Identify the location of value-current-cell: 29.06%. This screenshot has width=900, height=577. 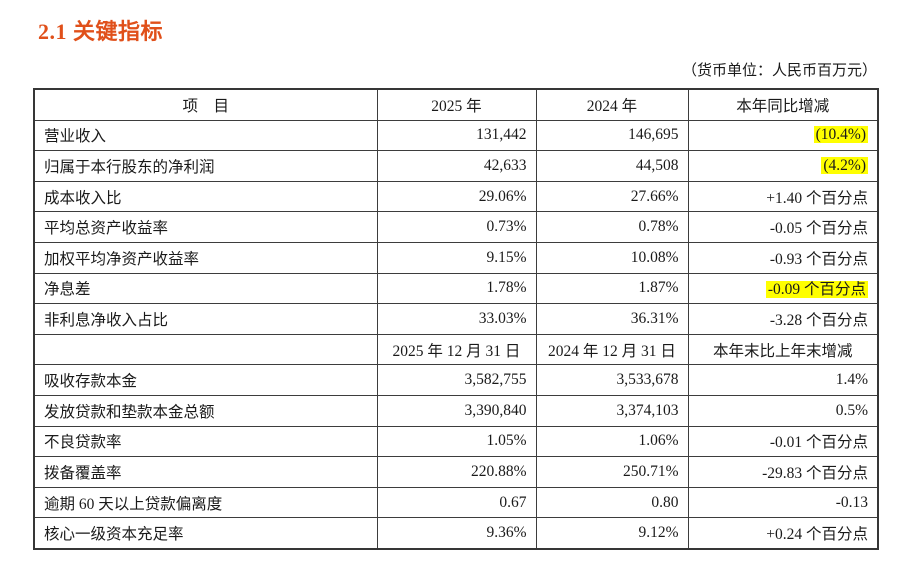
(456, 196).